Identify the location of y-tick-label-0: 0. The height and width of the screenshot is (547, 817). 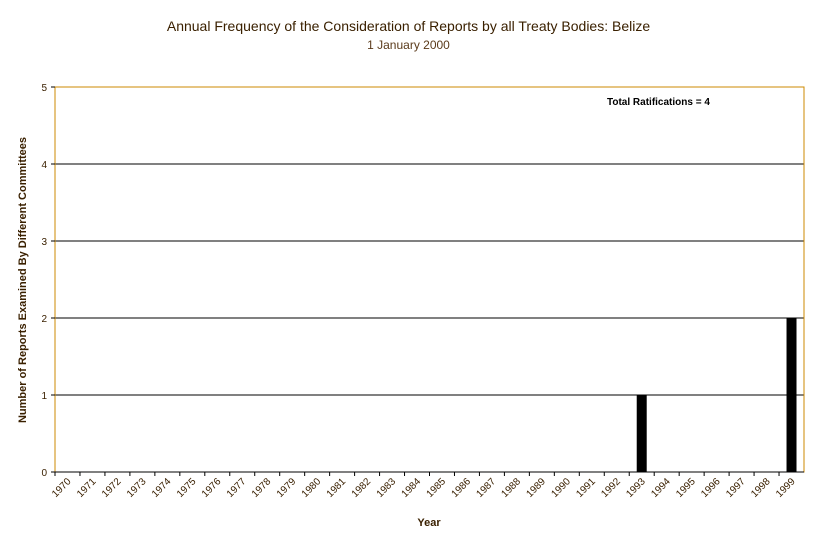
(44, 473).